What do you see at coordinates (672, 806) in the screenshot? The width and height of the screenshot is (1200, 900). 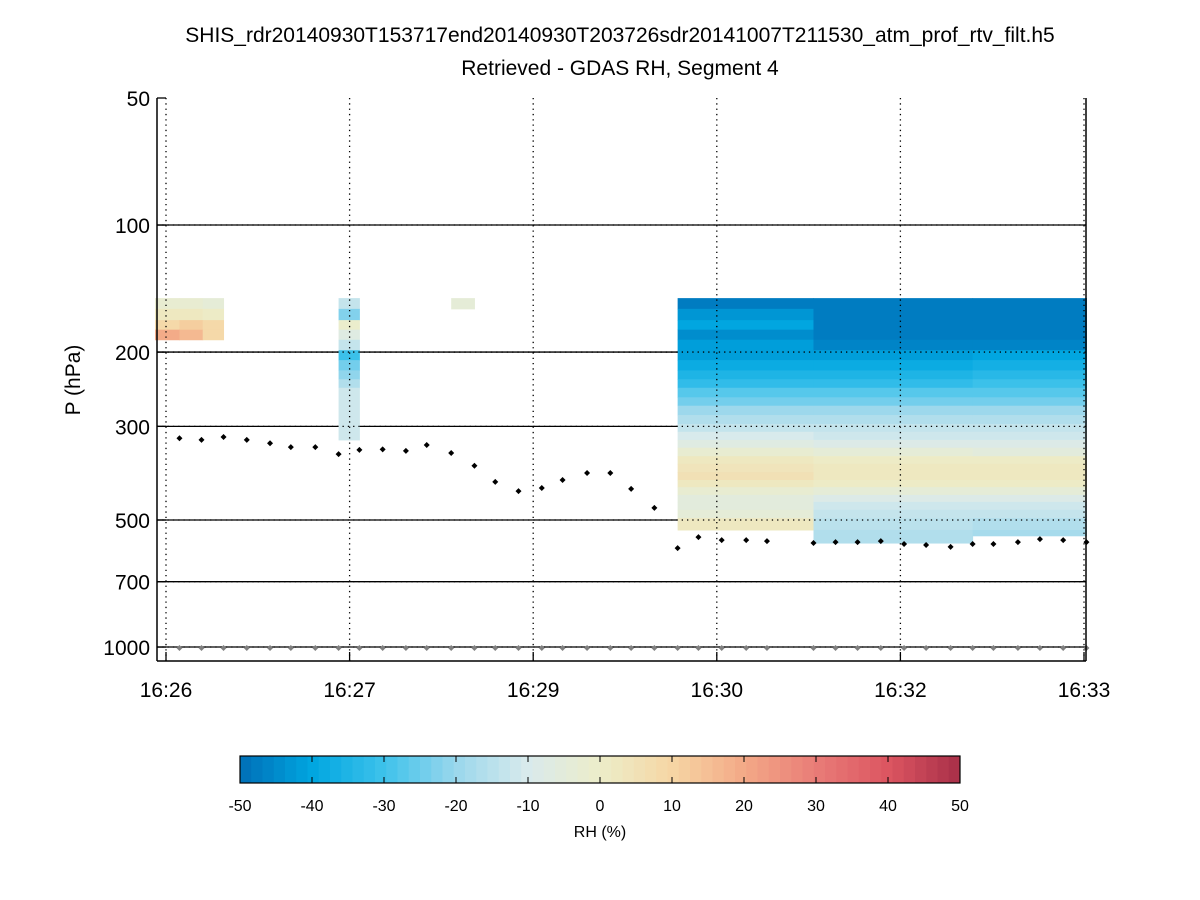 I see `colorbar-tick-label: 10` at bounding box center [672, 806].